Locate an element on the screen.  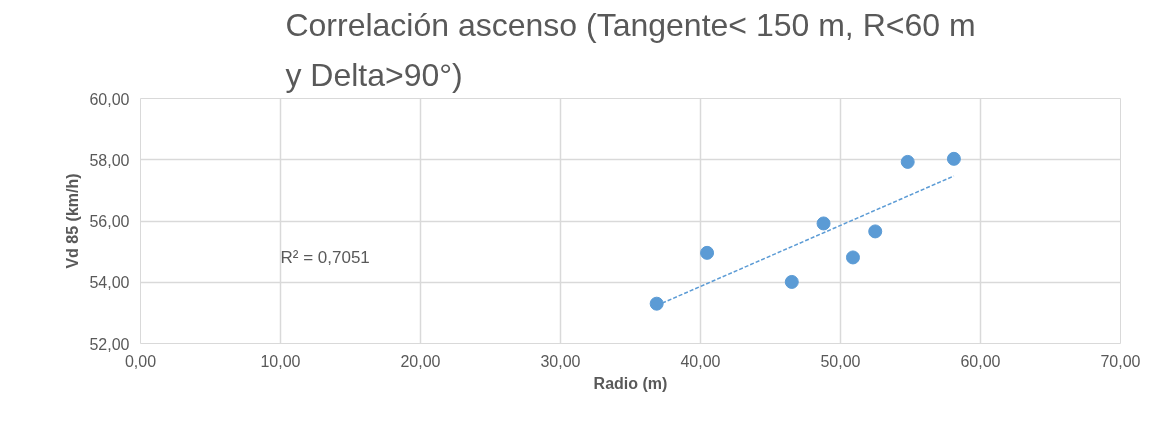
y-tick-label: 54,00 is located at coordinates (109, 283).